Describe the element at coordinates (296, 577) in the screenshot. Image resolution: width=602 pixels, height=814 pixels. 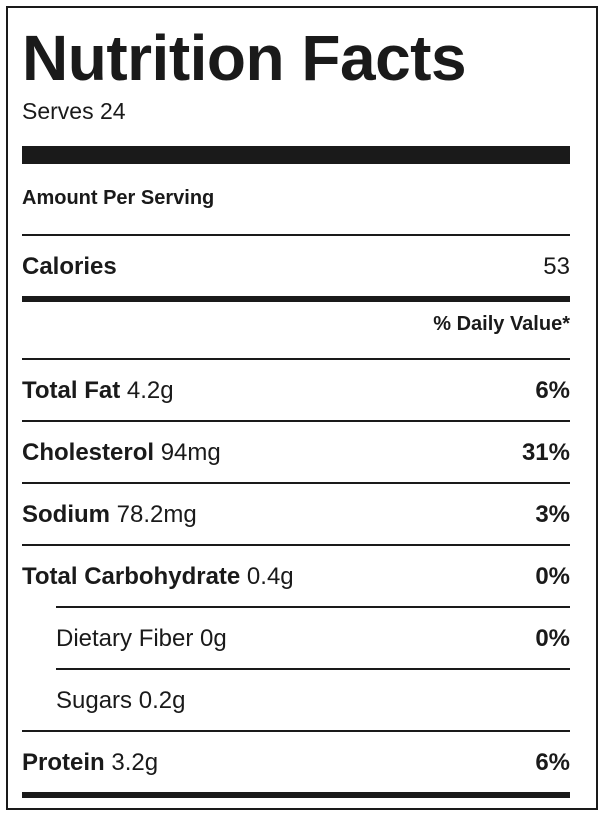
I see `nutrient-row-total-carbohydrate: Total Carbohydrate 0.4g 0%` at that location.